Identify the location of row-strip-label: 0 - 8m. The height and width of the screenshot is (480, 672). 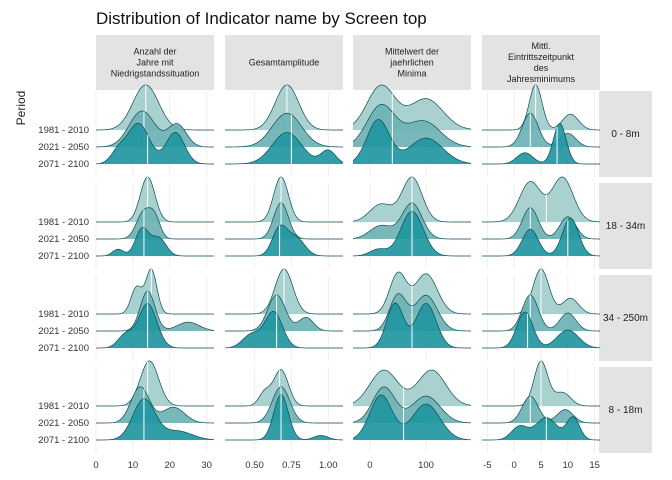
(625, 134).